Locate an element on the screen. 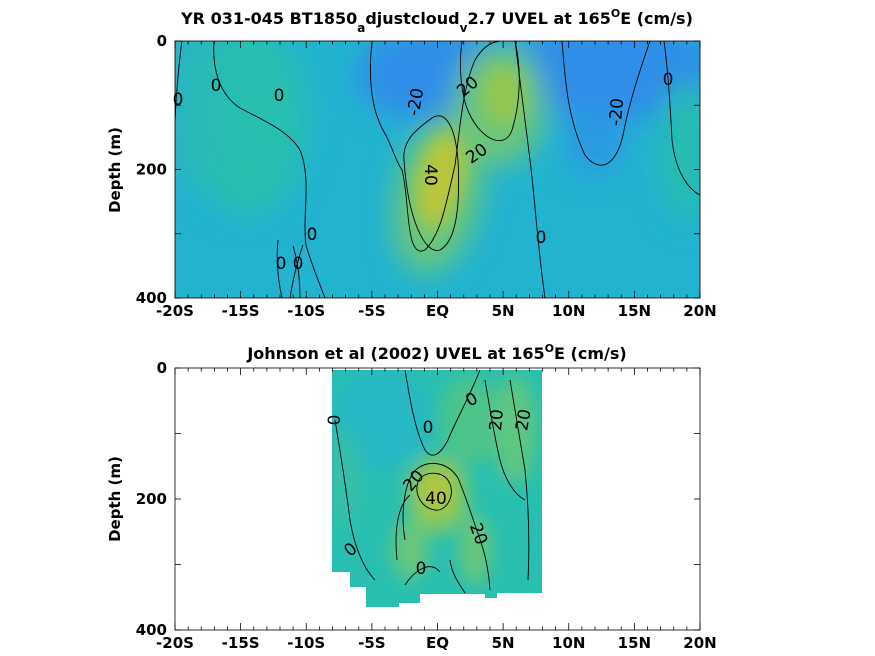  contour-lines is located at coordinates (432, 482).